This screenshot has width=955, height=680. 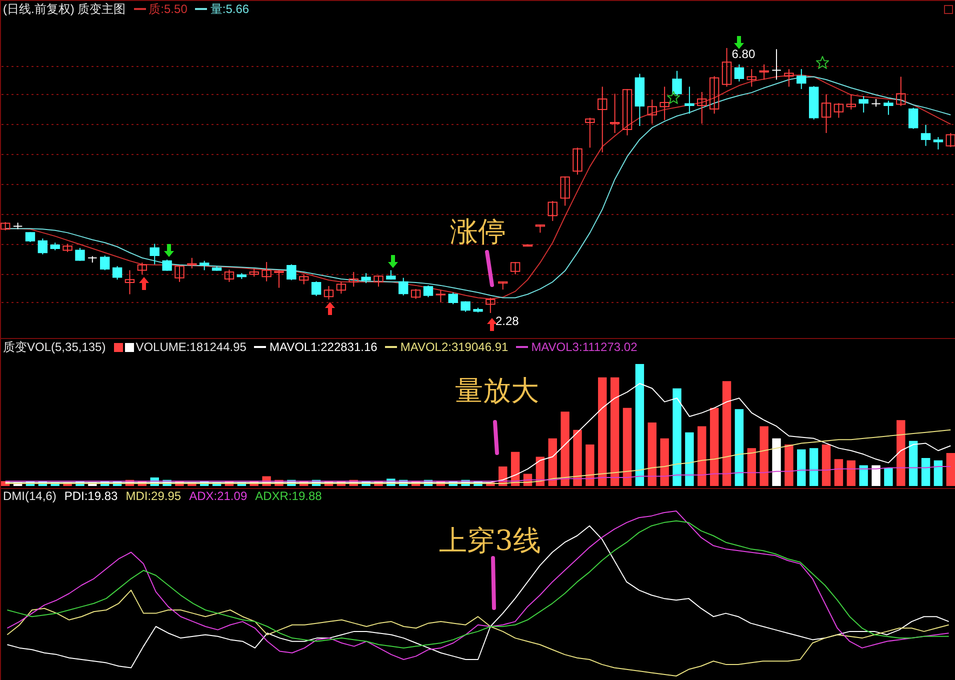 I want to click on text: ADX:21.09, so click(x=218, y=496).